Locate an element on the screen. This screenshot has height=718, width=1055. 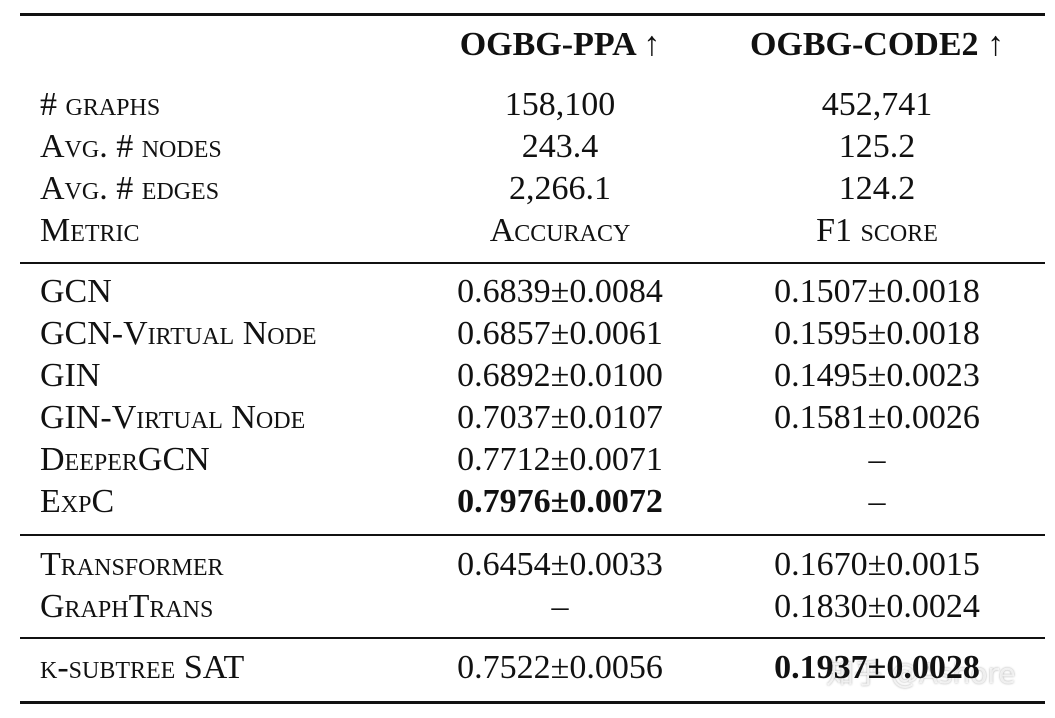
table-cell: 0.6454±0.0033 is located at coordinates (560, 564).